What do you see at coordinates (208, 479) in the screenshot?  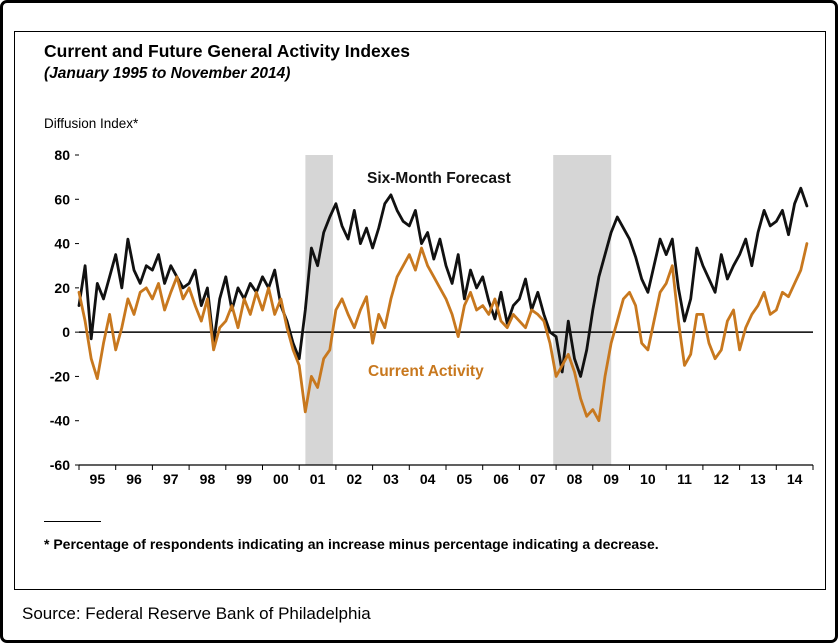 I see `x-tick-label: 98` at bounding box center [208, 479].